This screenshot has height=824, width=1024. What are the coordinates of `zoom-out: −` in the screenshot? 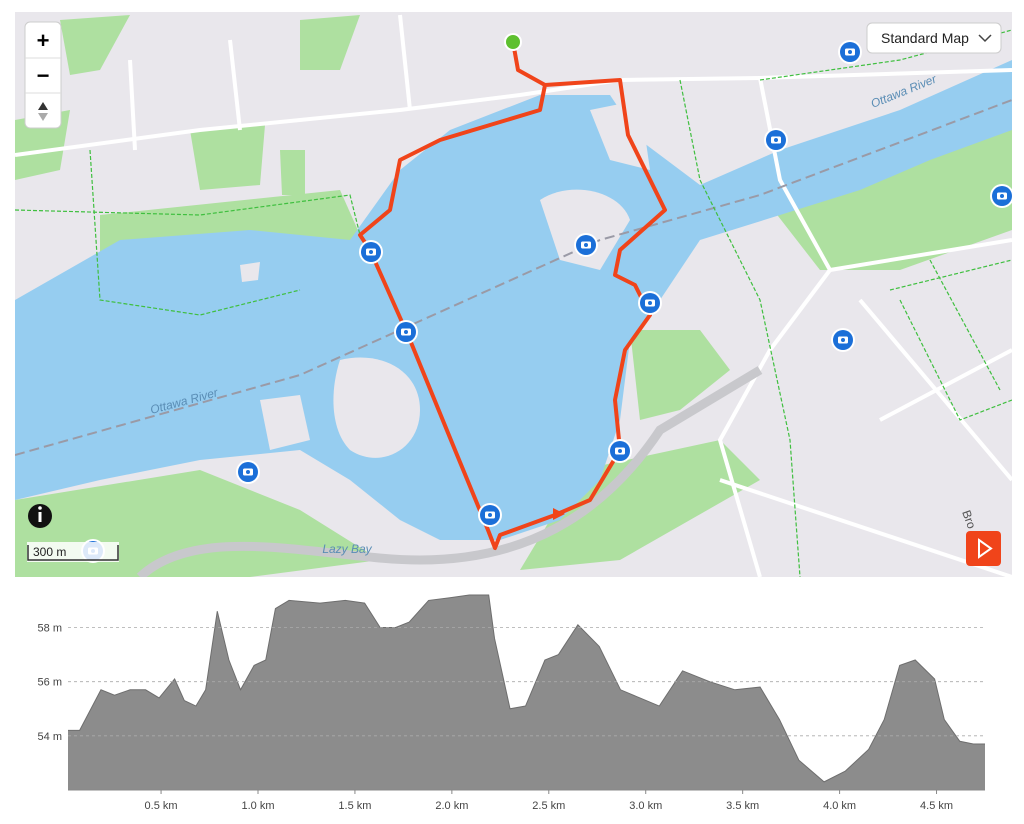 It's located at (43, 75).